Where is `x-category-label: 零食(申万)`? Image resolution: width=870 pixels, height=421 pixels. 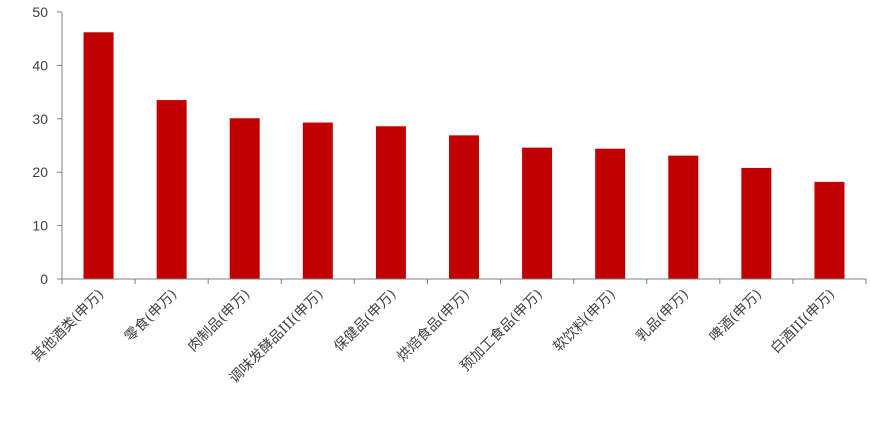
x-category-label: 零食(申万) is located at coordinates (150, 315).